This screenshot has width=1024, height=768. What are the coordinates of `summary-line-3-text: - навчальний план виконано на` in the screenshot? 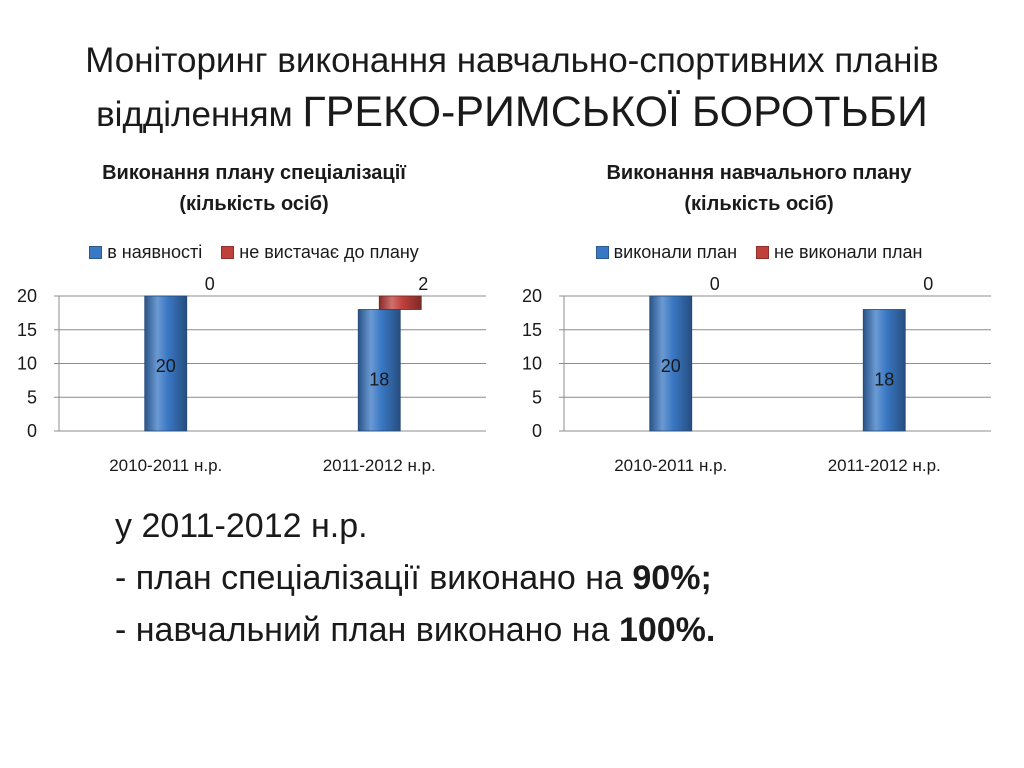 It's located at (367, 630).